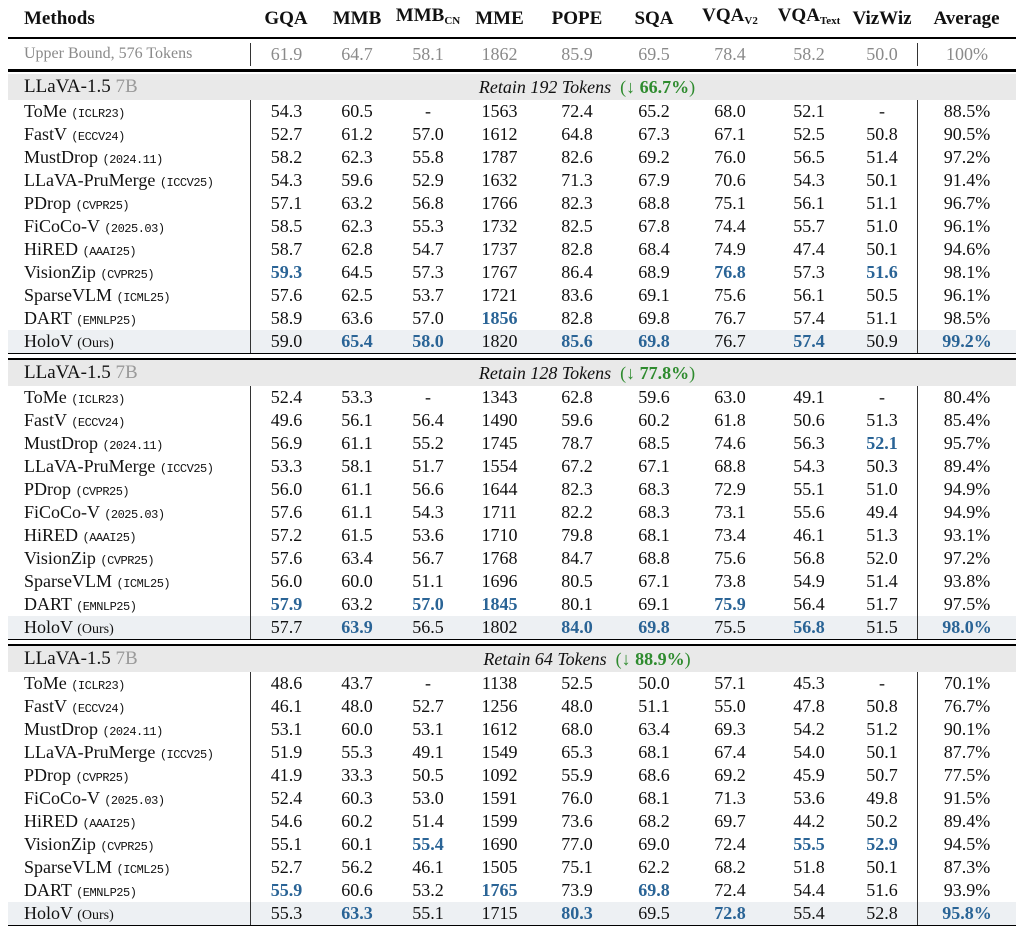 The image size is (1024, 931). Describe the element at coordinates (98, 422) in the screenshot. I see `venue-tag: (ECCV24)` at that location.